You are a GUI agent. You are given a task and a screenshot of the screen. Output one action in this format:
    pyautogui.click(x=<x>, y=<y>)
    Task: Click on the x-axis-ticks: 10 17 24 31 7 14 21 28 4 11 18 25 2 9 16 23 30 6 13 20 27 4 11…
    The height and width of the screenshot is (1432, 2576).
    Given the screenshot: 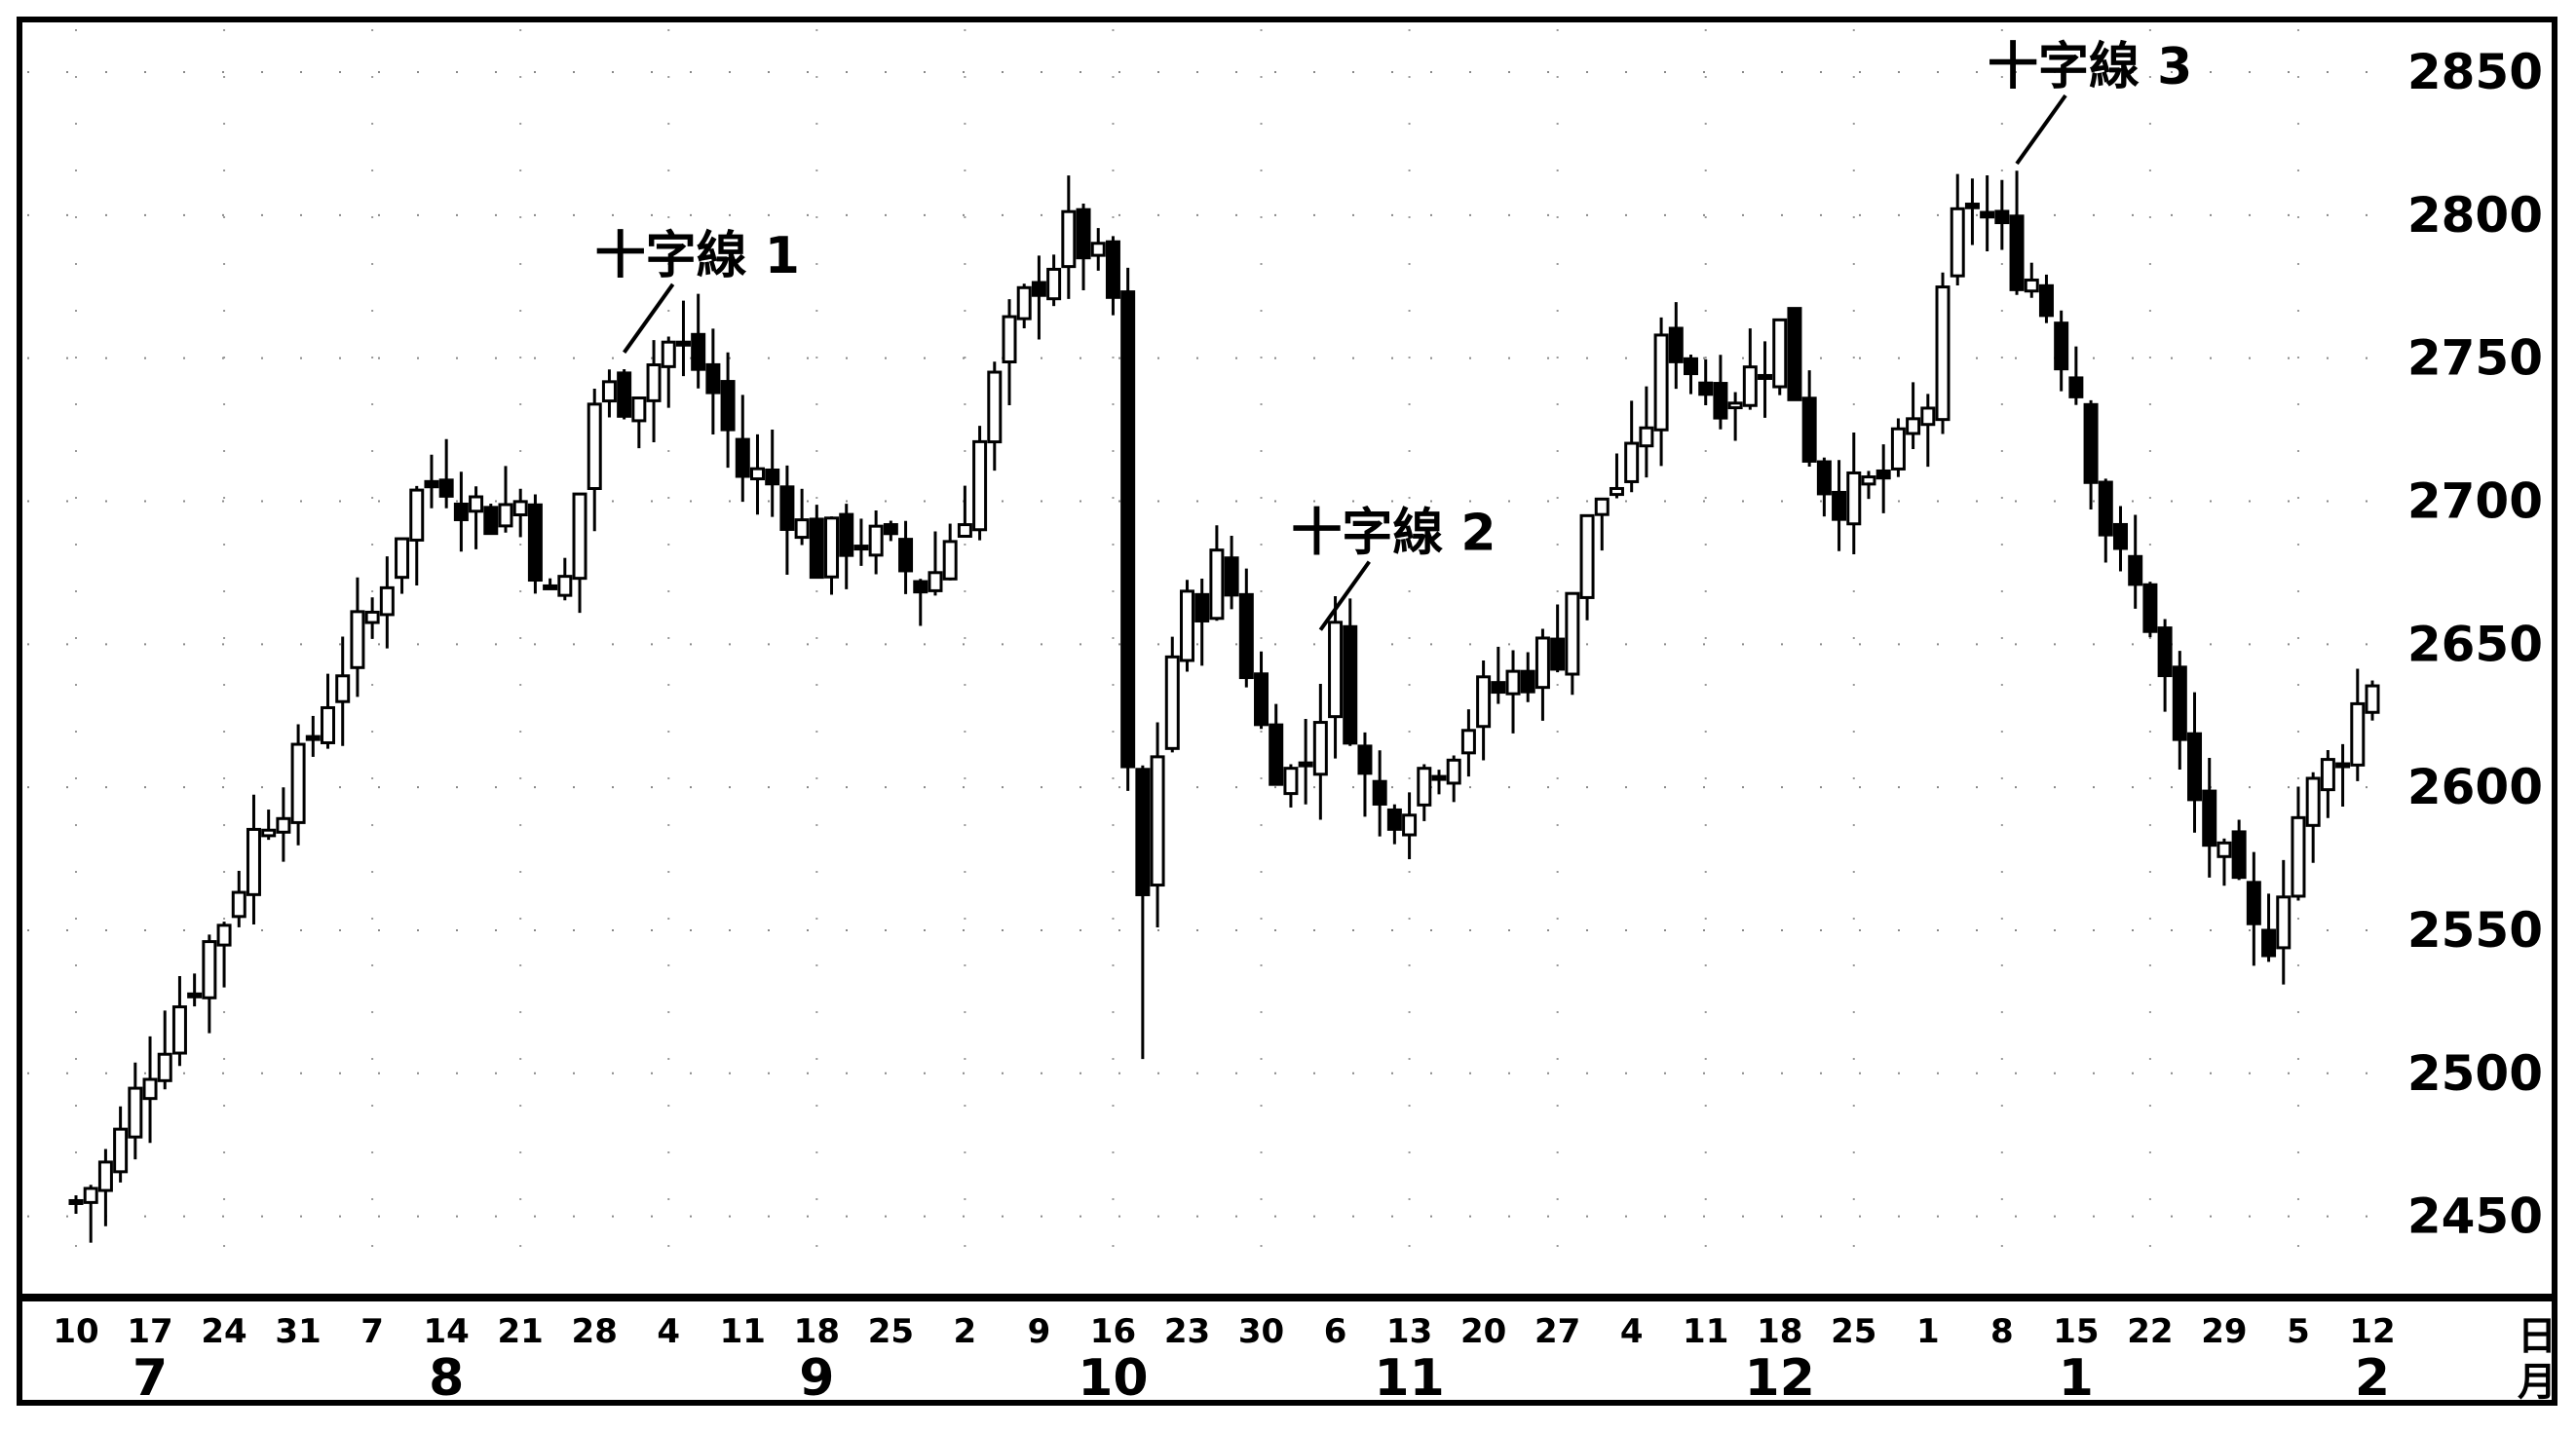 What is the action you would take?
    pyautogui.click(x=1224, y=1360)
    